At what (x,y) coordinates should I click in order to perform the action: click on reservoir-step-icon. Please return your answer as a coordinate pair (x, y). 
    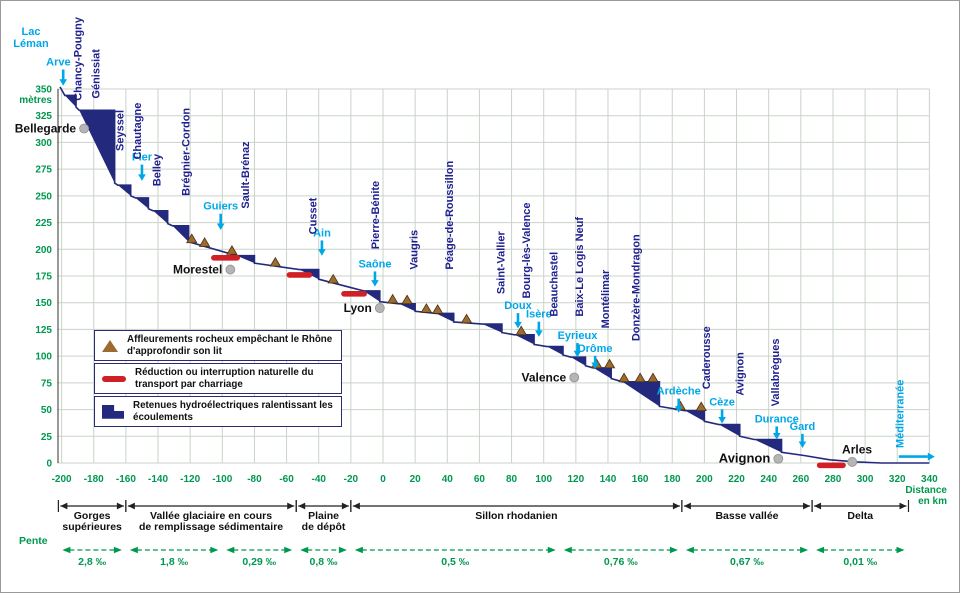
    Looking at the image, I should click on (113, 411).